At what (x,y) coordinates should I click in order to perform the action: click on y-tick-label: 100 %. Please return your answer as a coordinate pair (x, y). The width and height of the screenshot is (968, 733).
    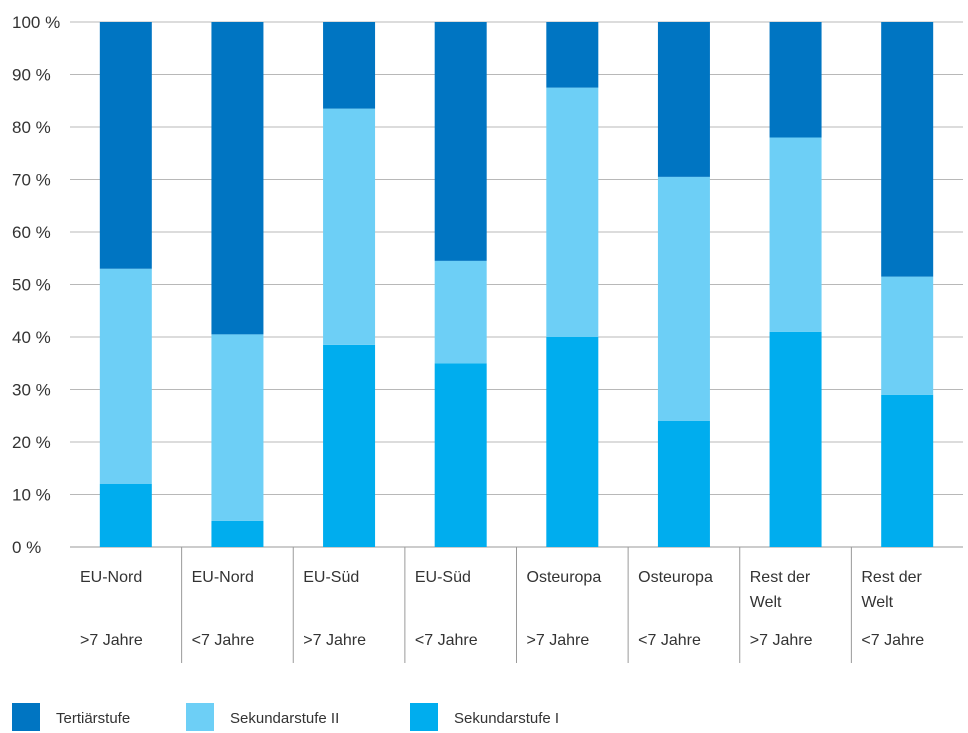
    Looking at the image, I should click on (36, 22).